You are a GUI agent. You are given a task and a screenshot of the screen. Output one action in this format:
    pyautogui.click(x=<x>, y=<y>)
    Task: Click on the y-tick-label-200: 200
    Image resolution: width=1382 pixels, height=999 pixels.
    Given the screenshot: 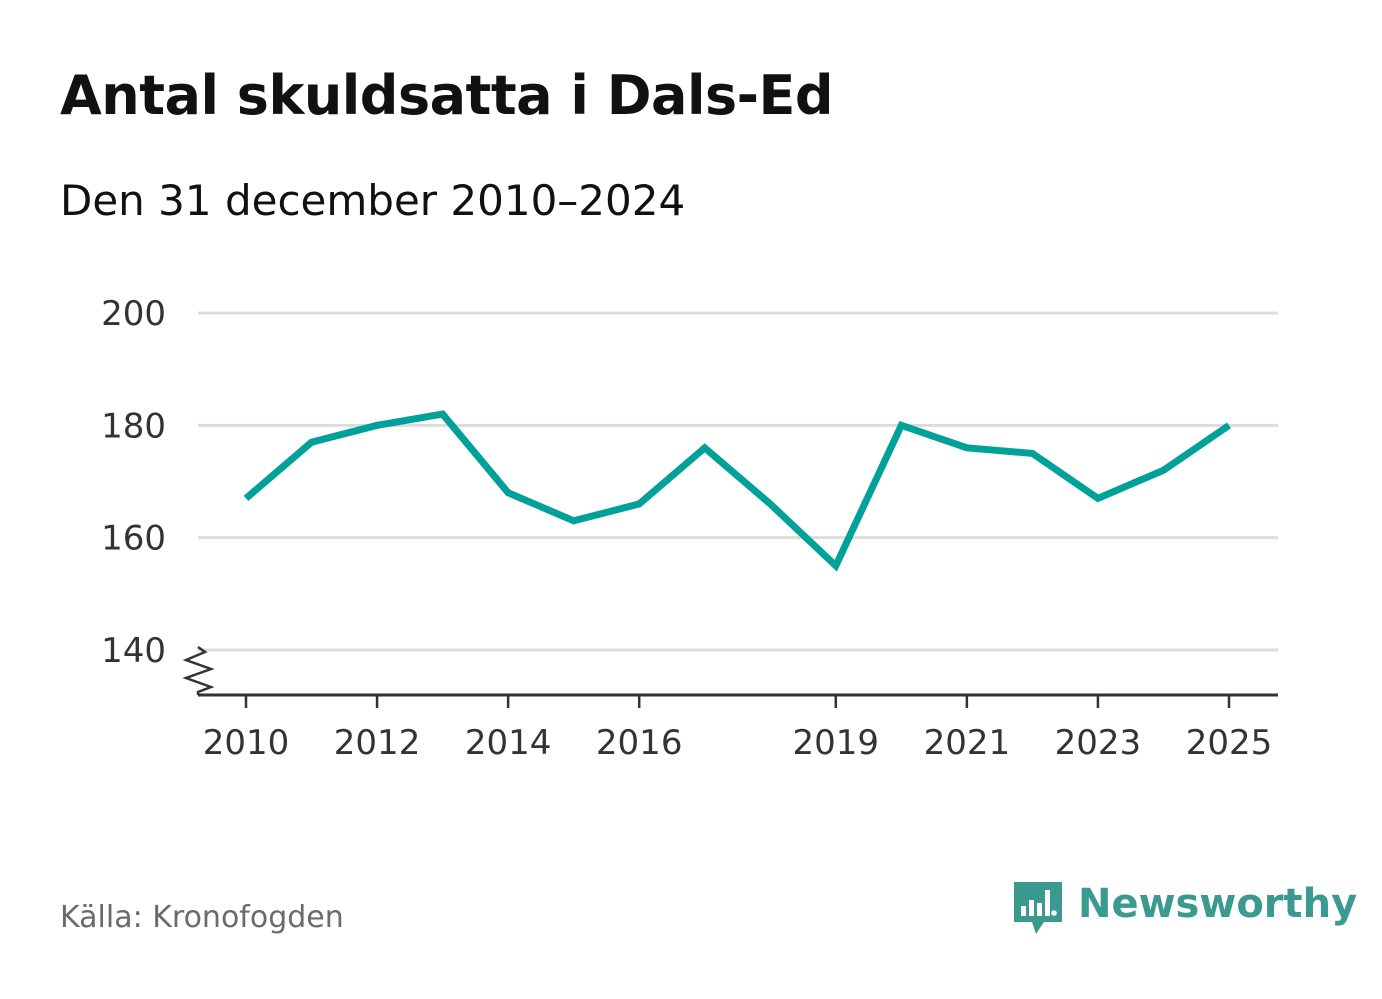 What is the action you would take?
    pyautogui.click(x=133, y=314)
    